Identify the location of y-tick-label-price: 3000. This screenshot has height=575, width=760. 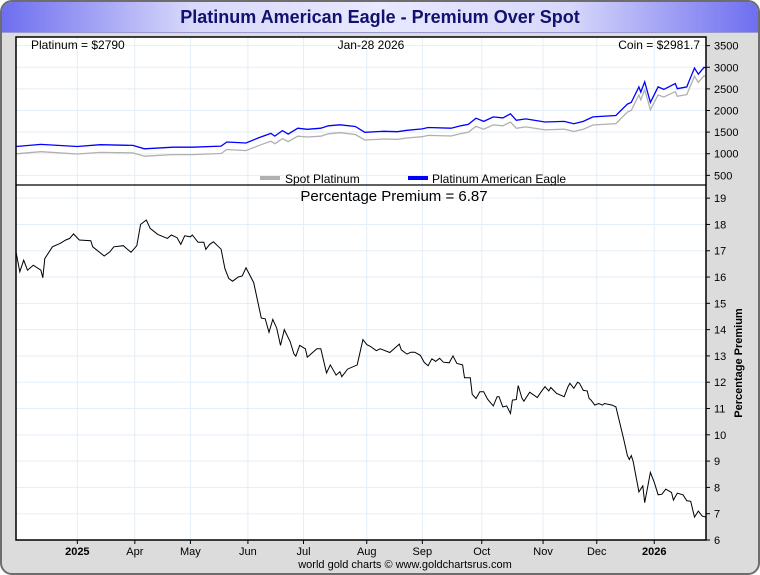
(726, 68).